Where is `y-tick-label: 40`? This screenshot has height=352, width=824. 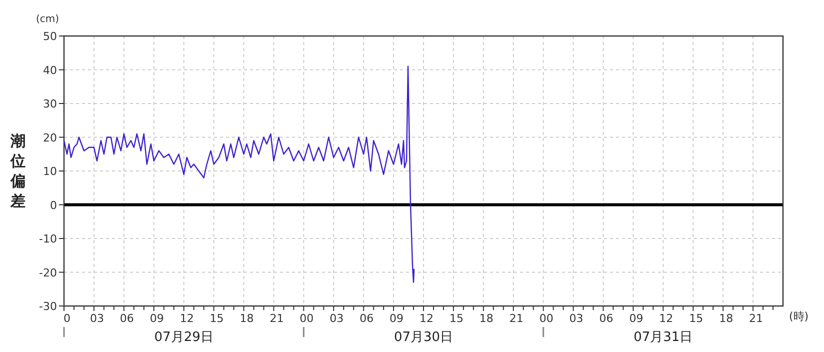
y-tick-label: 40 is located at coordinates (50, 70).